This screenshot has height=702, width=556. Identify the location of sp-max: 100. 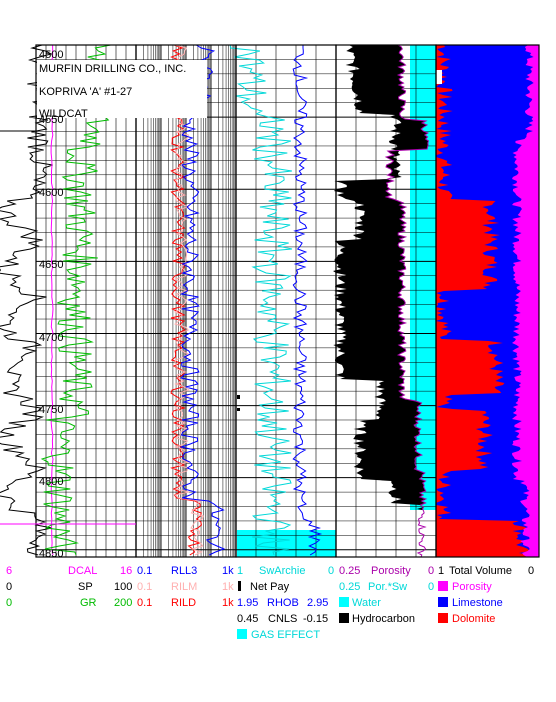
(123, 587).